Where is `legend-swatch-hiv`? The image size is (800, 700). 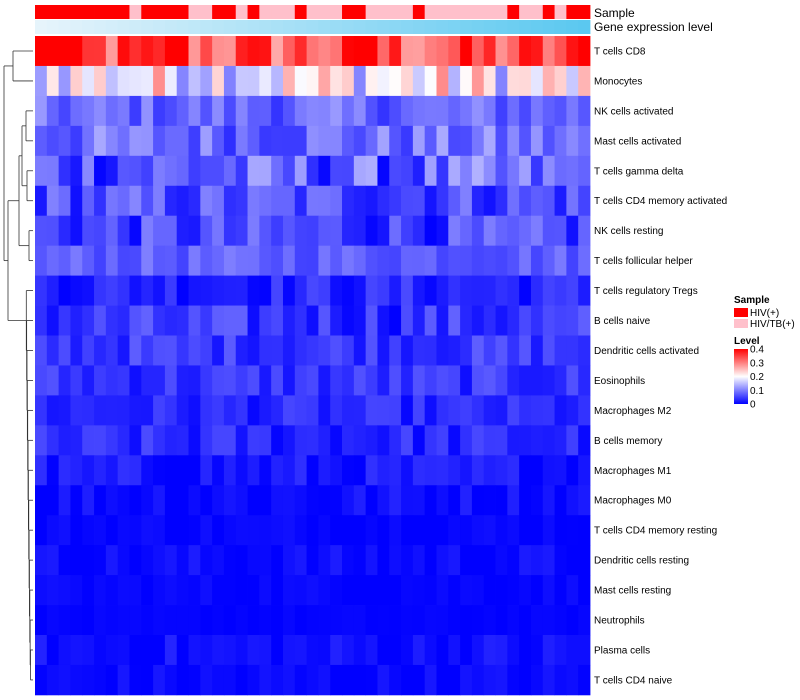
legend-swatch-hiv is located at coordinates (741, 312).